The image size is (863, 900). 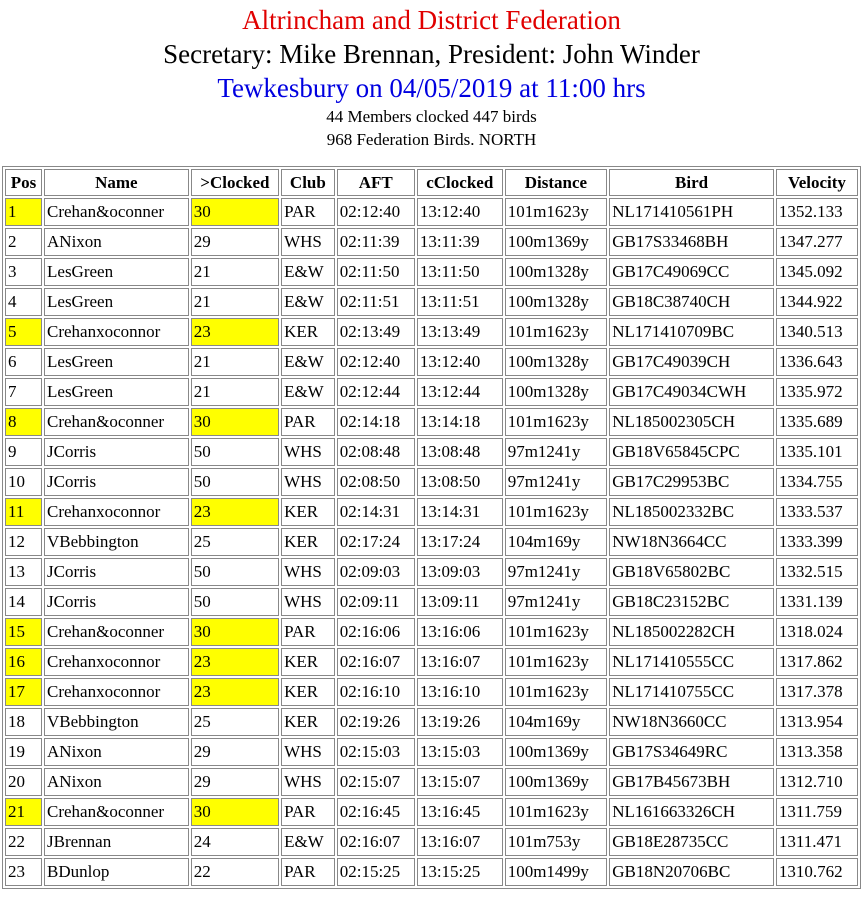 What do you see at coordinates (691, 602) in the screenshot?
I see `cell-bird: GB18C23152BC` at bounding box center [691, 602].